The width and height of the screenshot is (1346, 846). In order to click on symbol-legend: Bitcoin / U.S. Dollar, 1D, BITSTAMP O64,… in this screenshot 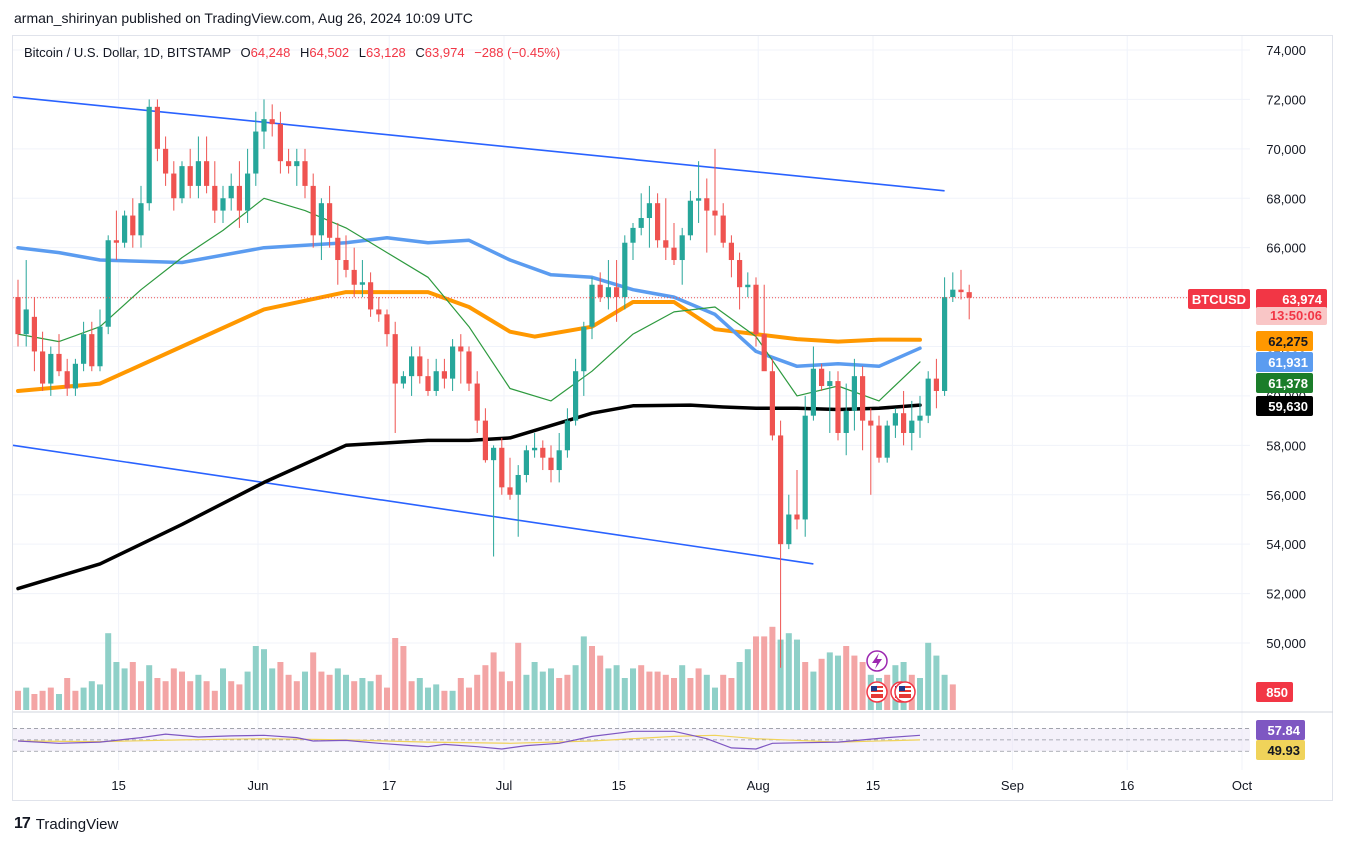, I will do `click(292, 52)`.